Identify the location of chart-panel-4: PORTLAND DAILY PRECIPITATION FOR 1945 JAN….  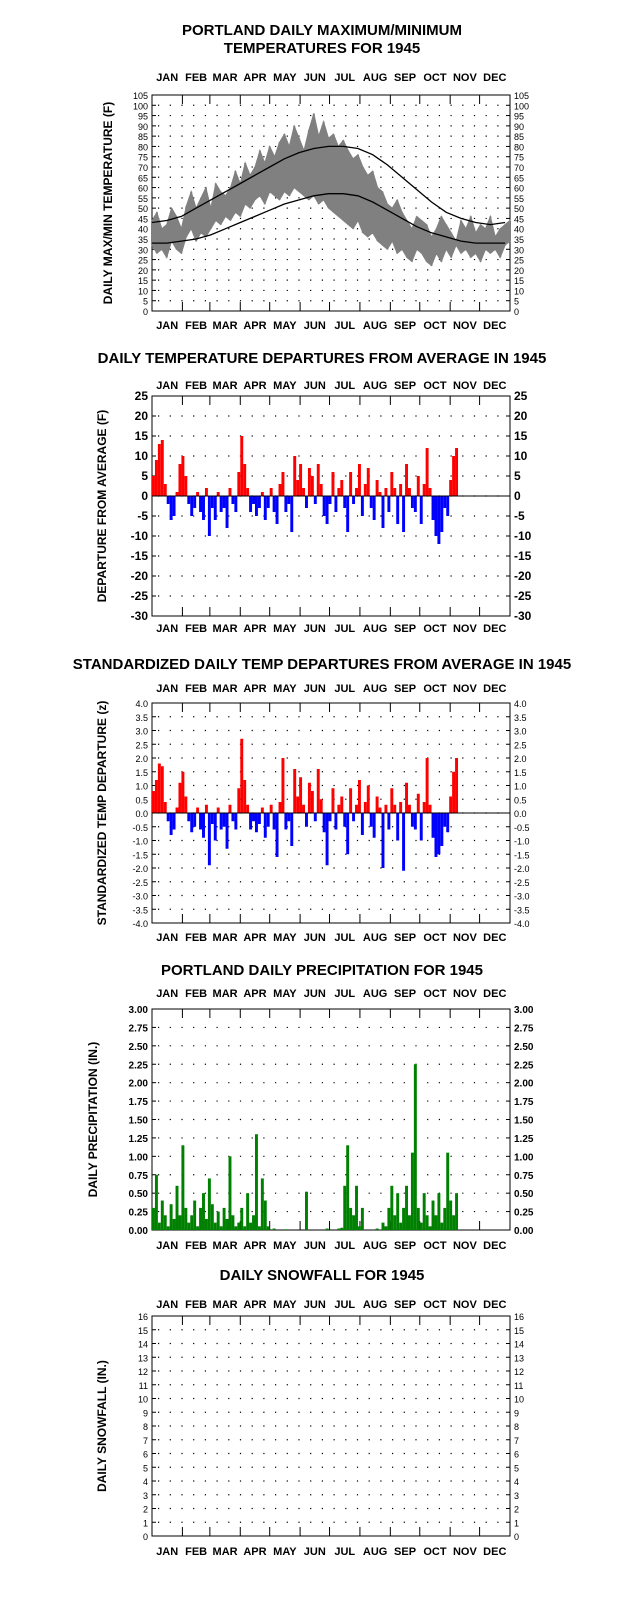
(310, 1107).